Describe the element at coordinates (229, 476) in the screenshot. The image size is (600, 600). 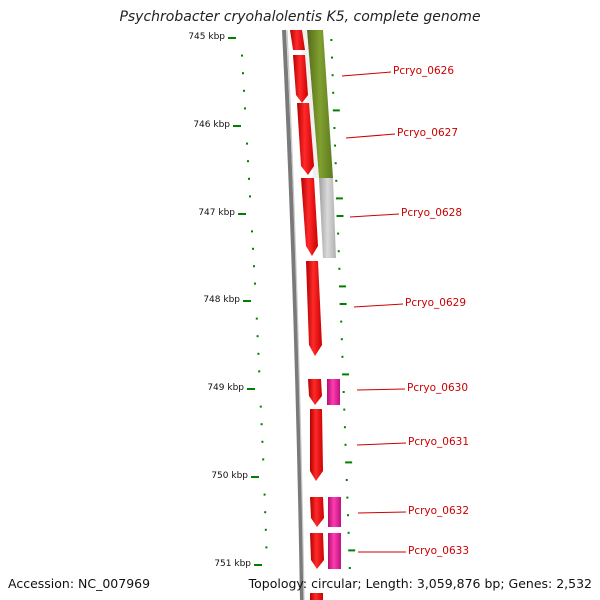
I see `tick-label: 750 kbp` at that location.